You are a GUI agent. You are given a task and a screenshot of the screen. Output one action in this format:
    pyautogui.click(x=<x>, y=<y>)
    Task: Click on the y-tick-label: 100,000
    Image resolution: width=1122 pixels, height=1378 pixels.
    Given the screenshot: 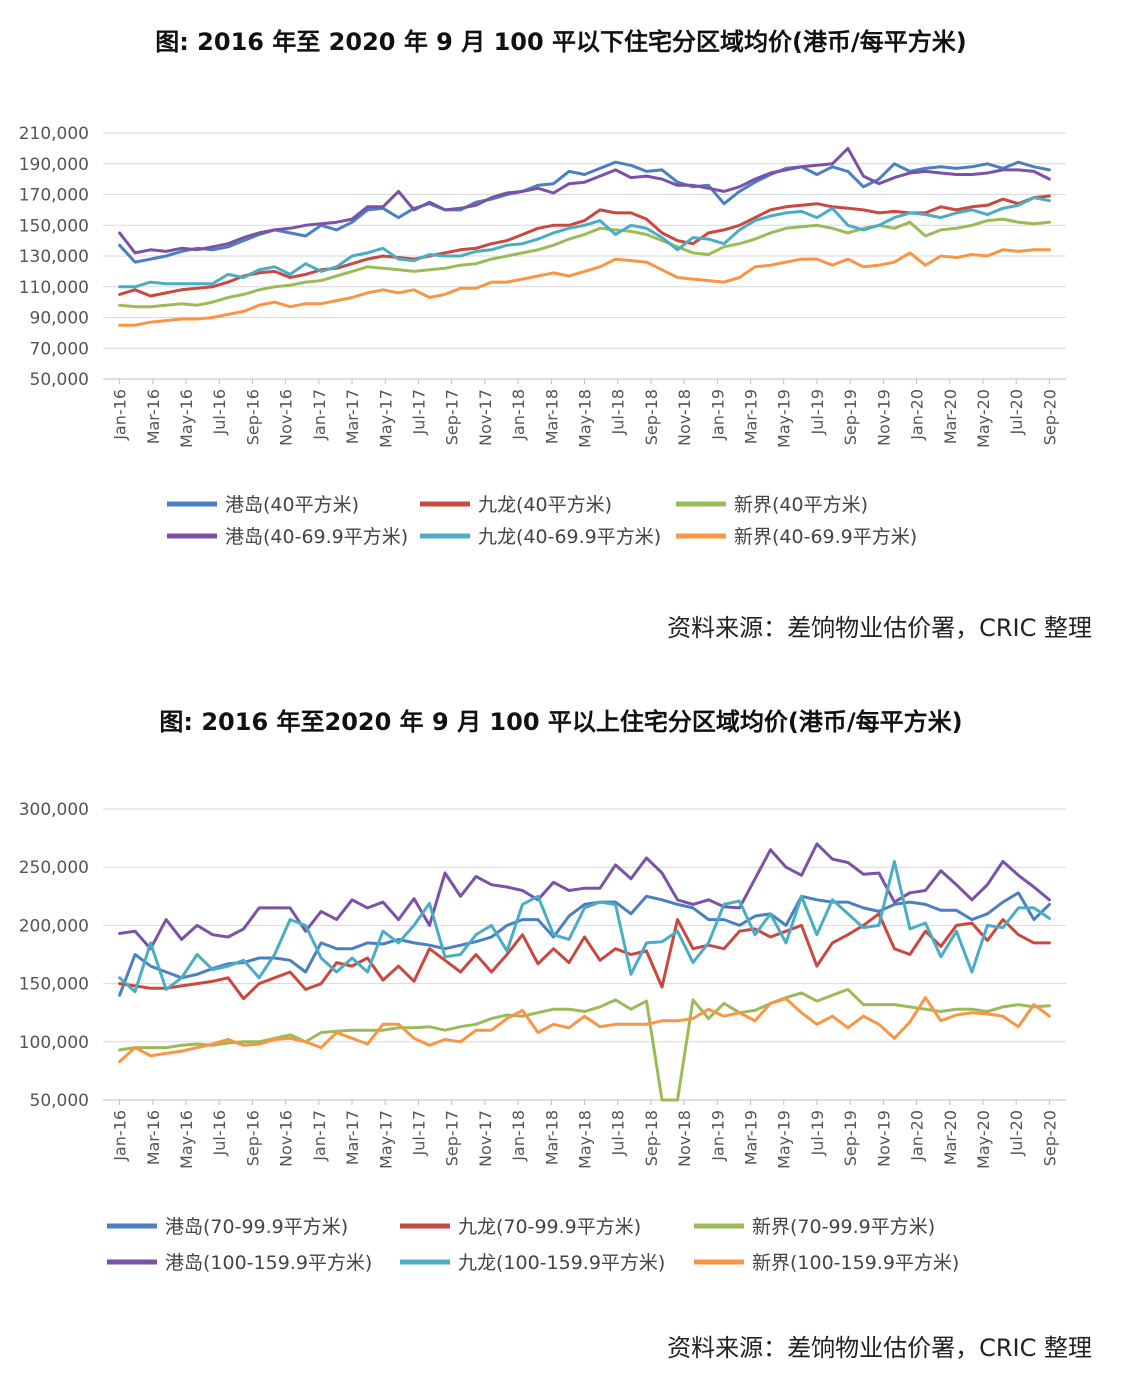 What is the action you would take?
    pyautogui.click(x=54, y=1043)
    